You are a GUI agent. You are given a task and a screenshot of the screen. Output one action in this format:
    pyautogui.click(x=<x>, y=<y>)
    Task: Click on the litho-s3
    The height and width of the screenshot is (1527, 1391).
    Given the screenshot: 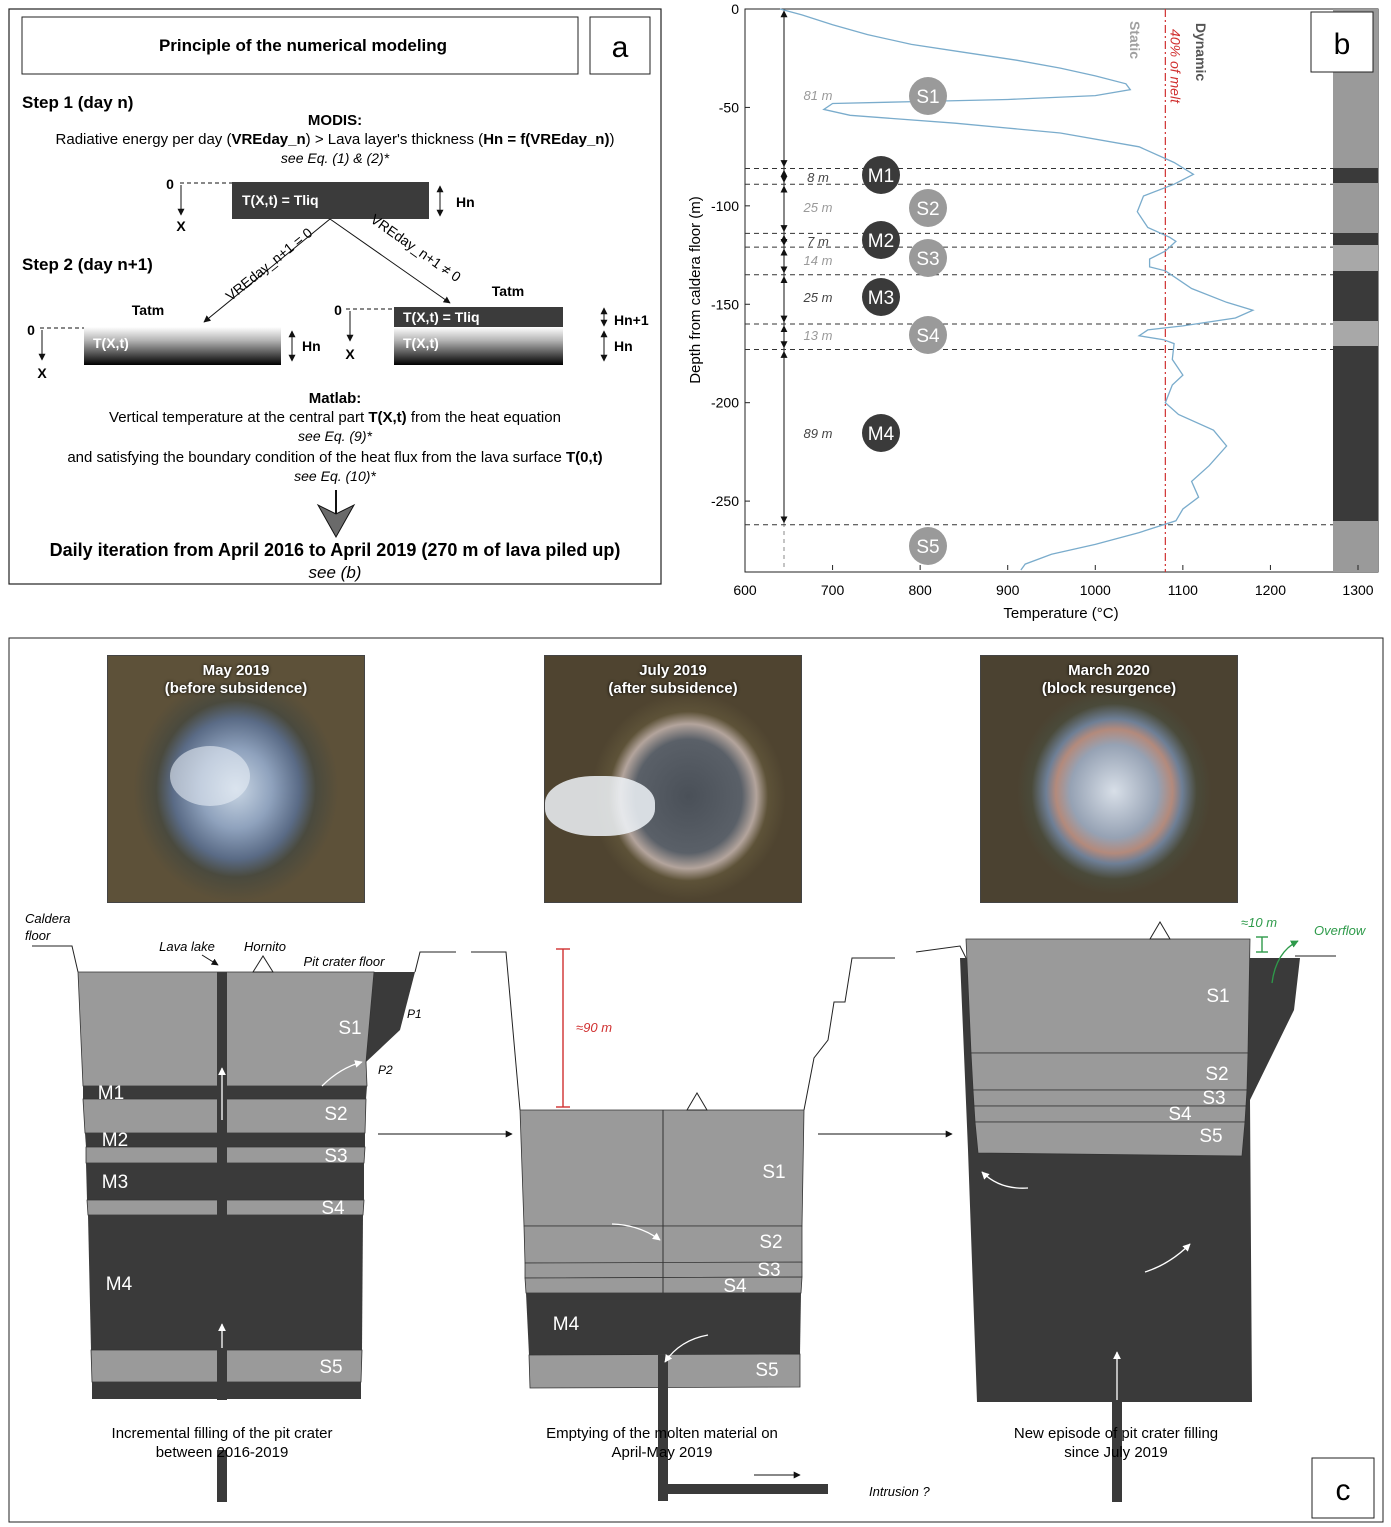 What is the action you would take?
    pyautogui.click(x=1355, y=258)
    